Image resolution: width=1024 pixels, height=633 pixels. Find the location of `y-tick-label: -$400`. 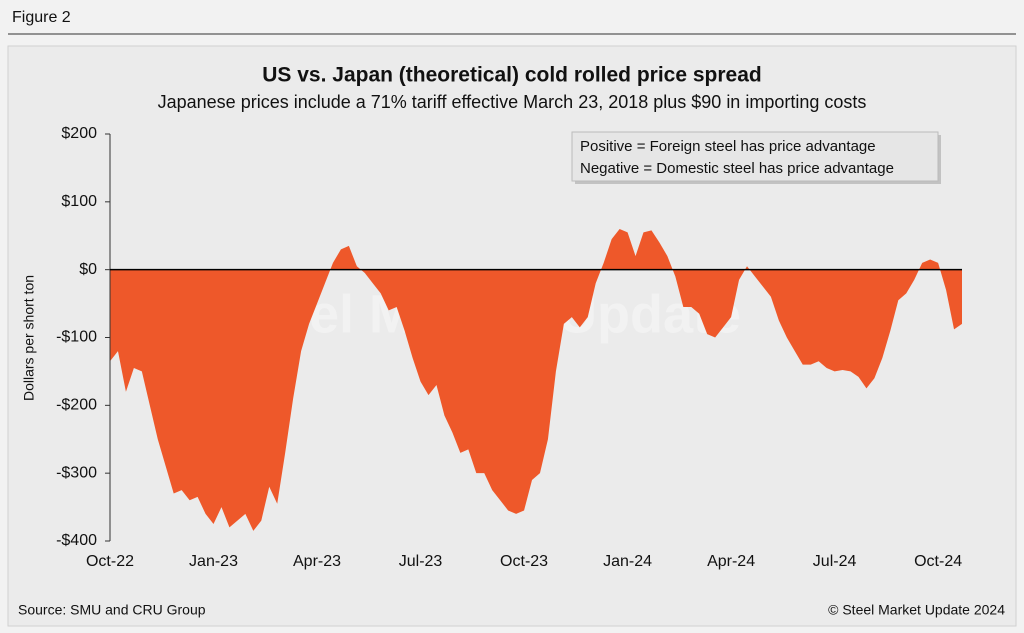

y-tick-label: -$400 is located at coordinates (76, 540).